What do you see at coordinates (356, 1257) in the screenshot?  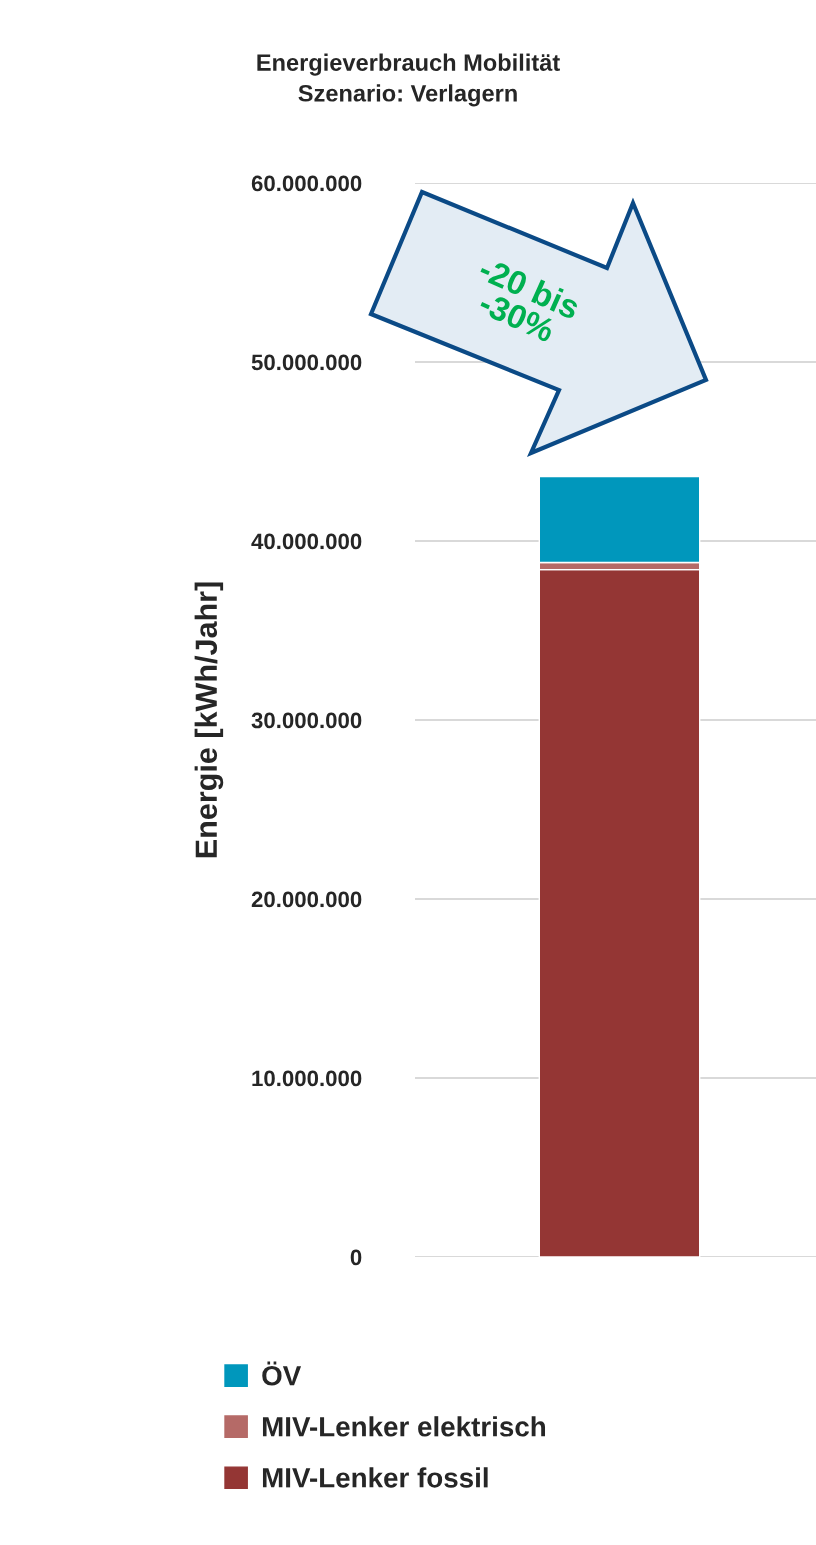 I see `y-tick-label: 0` at bounding box center [356, 1257].